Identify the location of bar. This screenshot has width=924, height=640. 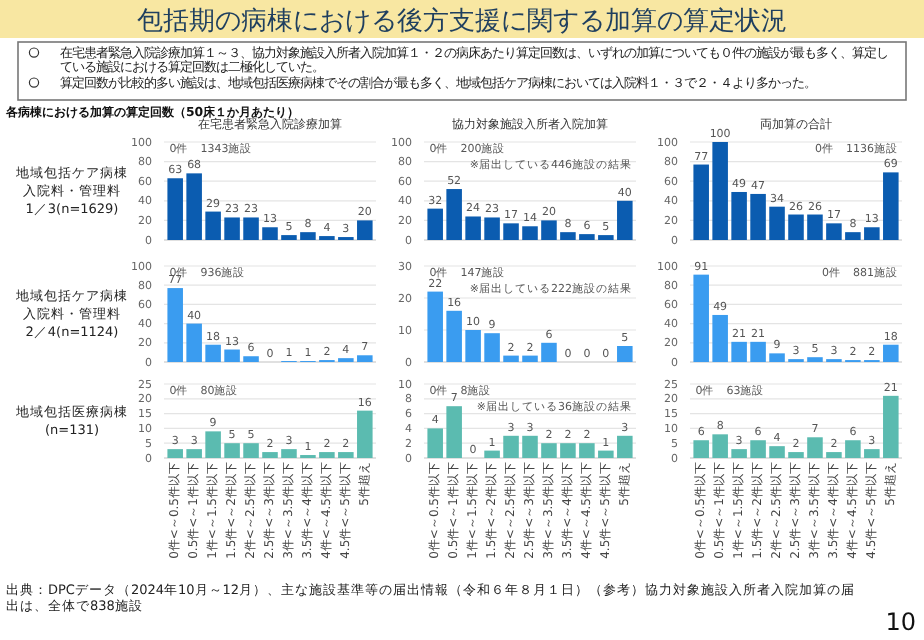
(625, 354).